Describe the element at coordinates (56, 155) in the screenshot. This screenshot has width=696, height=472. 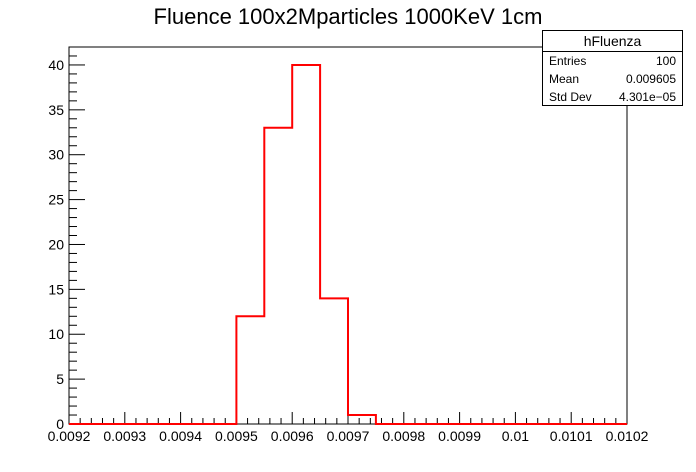
I see `y-tick-label: 30` at that location.